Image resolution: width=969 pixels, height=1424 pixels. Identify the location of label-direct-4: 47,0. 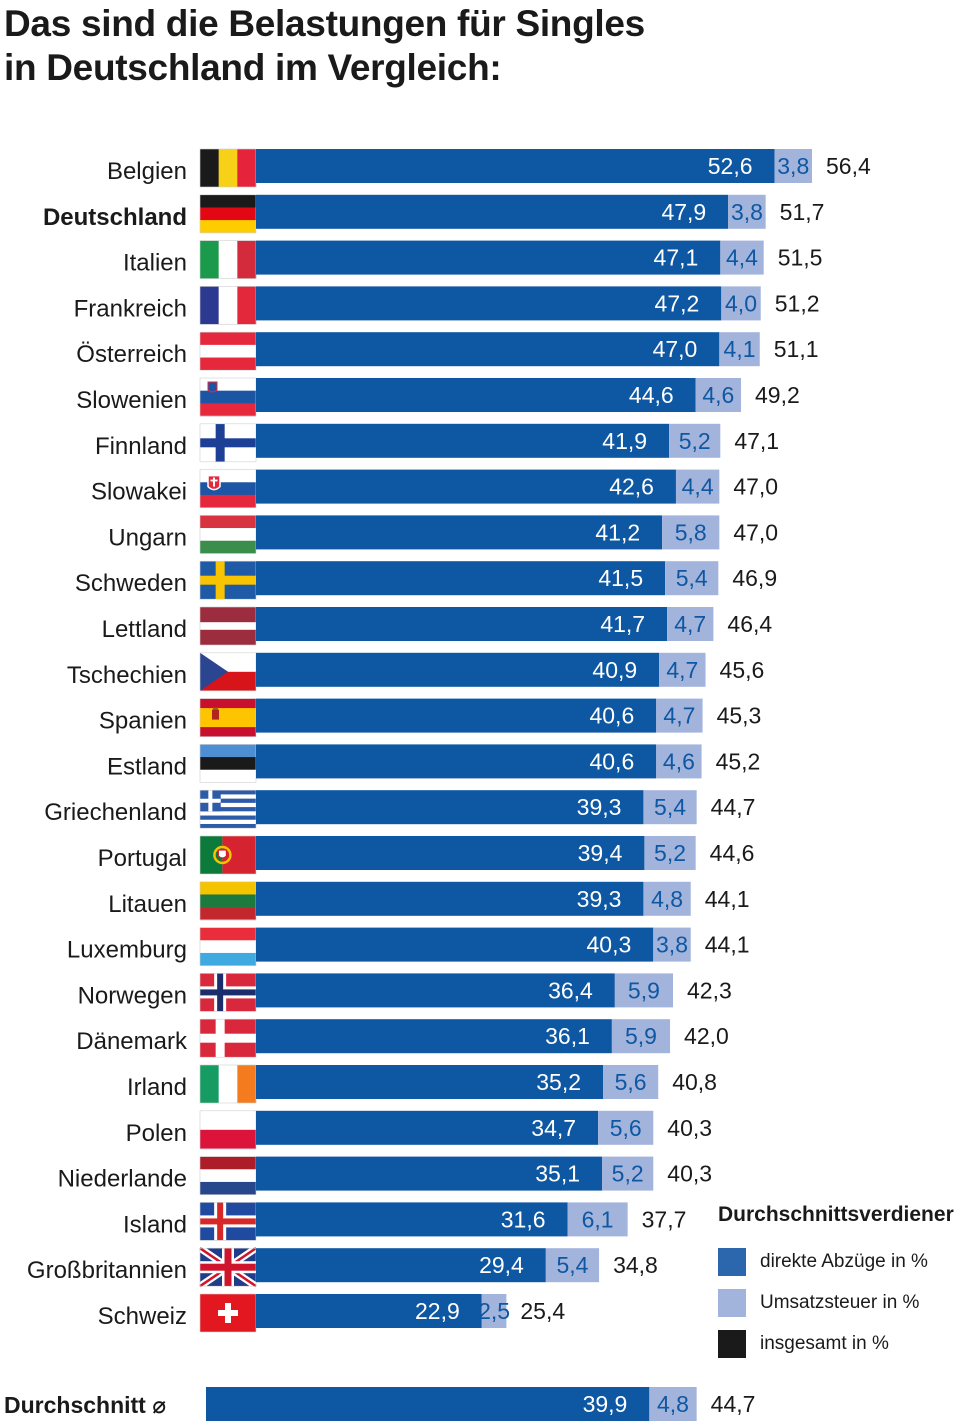
(675, 349).